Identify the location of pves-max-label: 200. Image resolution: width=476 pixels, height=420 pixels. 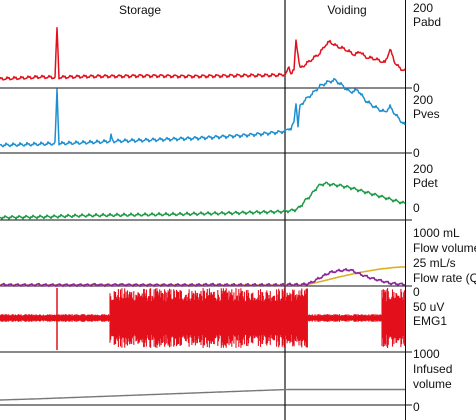
(423, 100).